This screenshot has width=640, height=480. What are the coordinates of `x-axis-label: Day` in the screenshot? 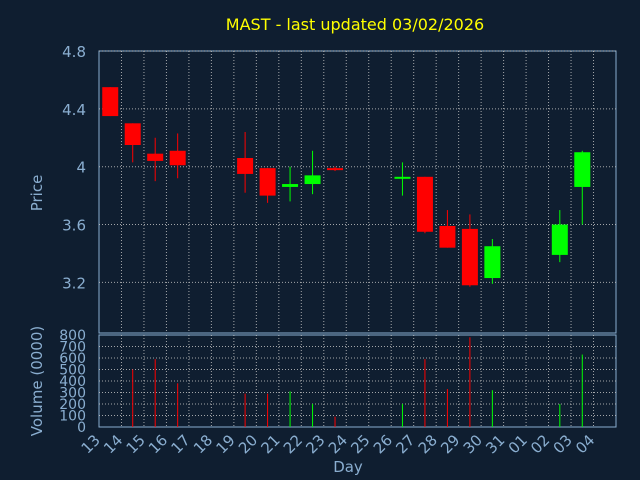 It's located at (348, 467).